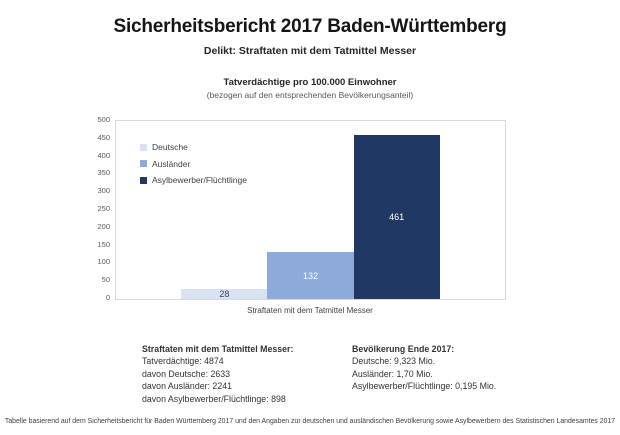 This screenshot has height=435, width=620. I want to click on summary-line: davon Deutsche: 2633, so click(186, 373).